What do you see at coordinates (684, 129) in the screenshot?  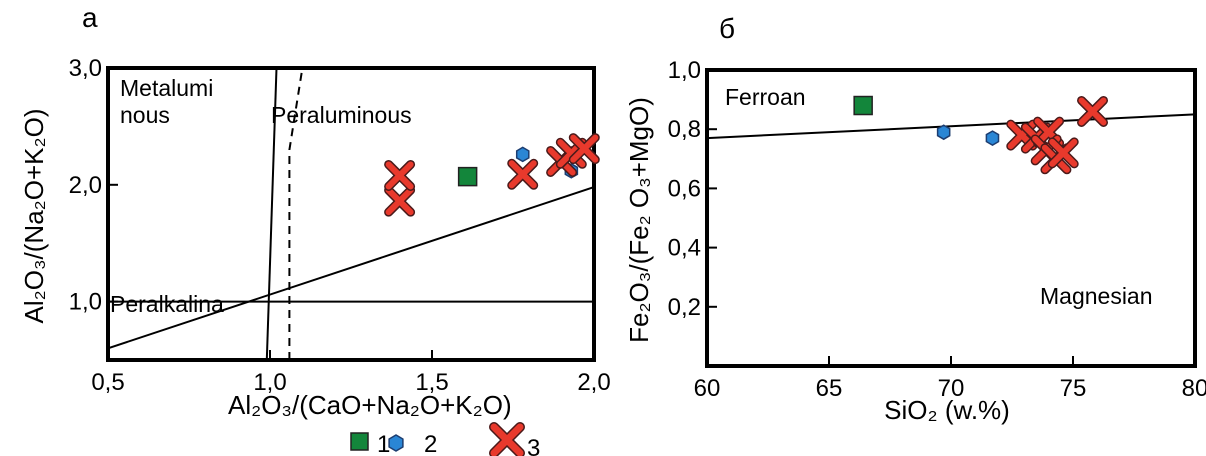 I see `panel-b-y-tick-label-3: 0,8` at bounding box center [684, 129].